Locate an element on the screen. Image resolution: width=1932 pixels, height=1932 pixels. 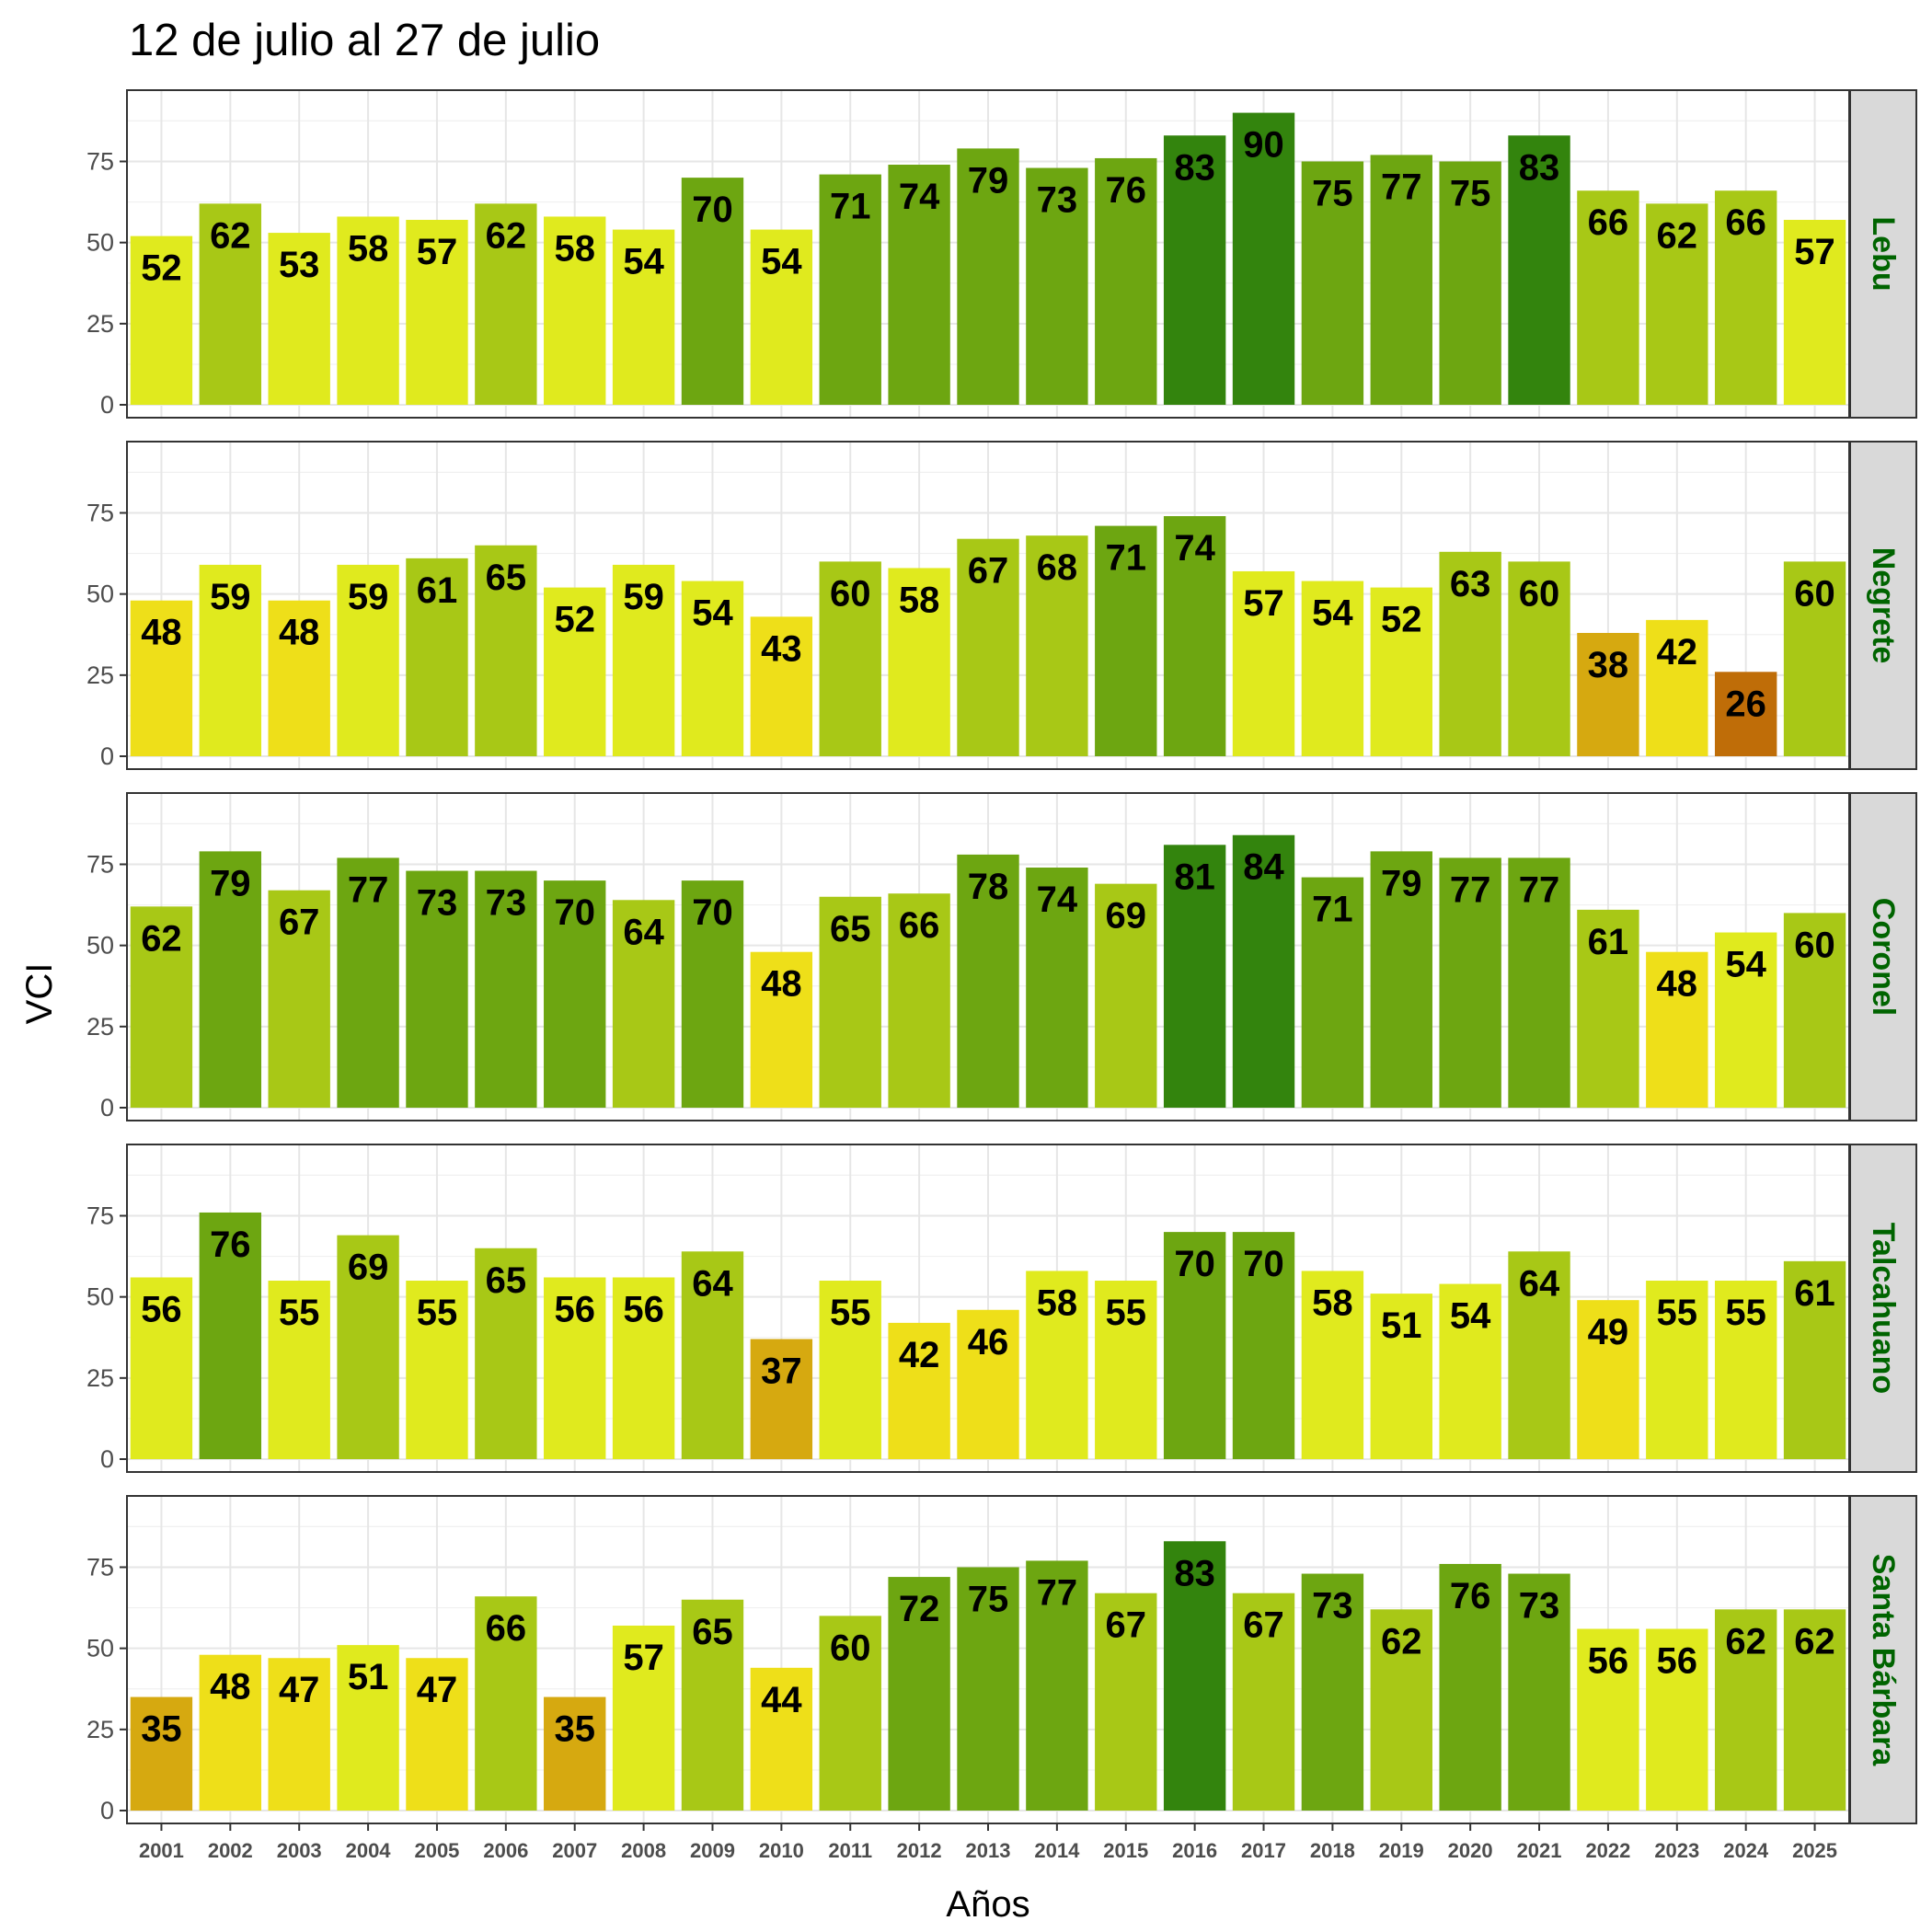
bar-label: 76 is located at coordinates (230, 1245).